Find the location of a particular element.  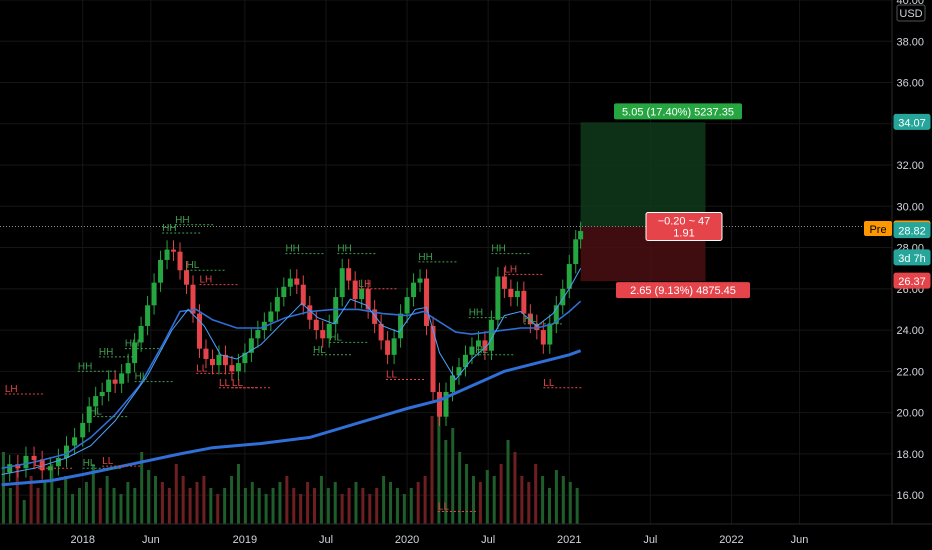

price-tick-label: 40.00 is located at coordinates (910, 3).